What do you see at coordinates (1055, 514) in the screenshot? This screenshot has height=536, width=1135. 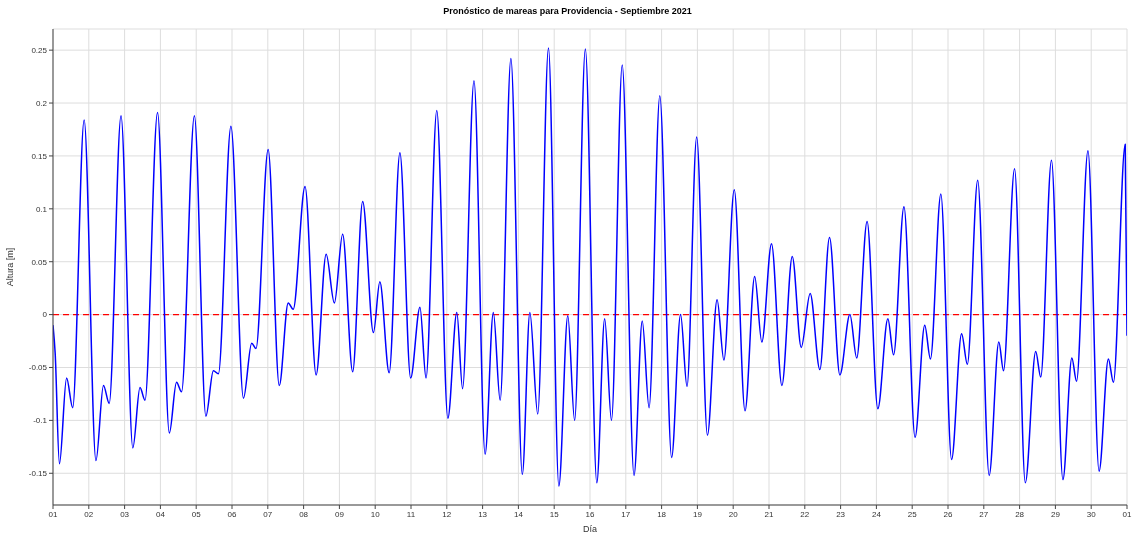 I see `x-tick-label: 29` at bounding box center [1055, 514].